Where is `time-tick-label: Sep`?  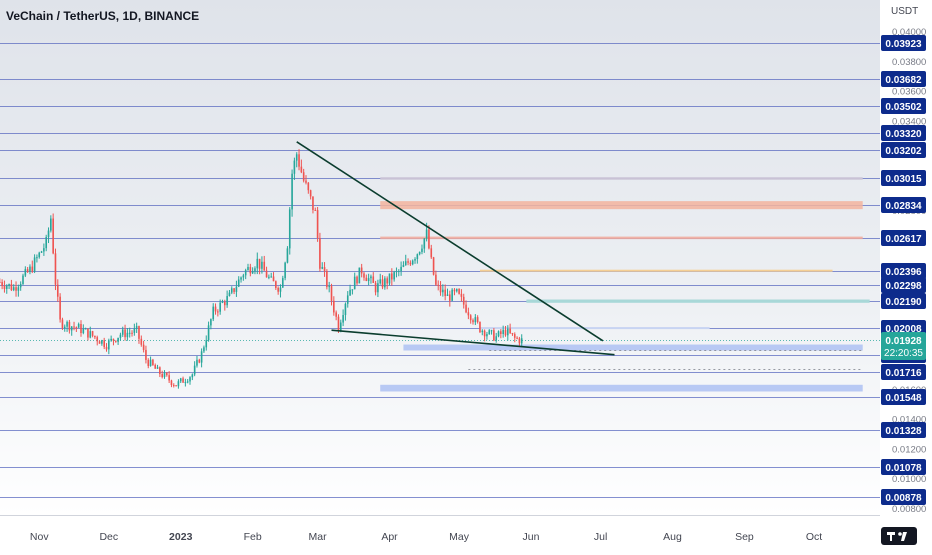 time-tick-label: Sep is located at coordinates (744, 537).